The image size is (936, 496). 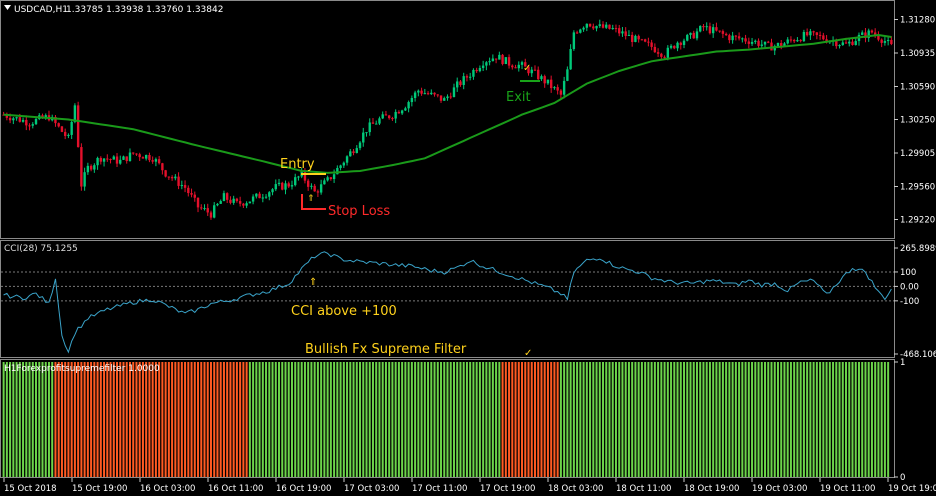 I want to click on time-tick-label: 15 Oct 2018, so click(x=30, y=489).